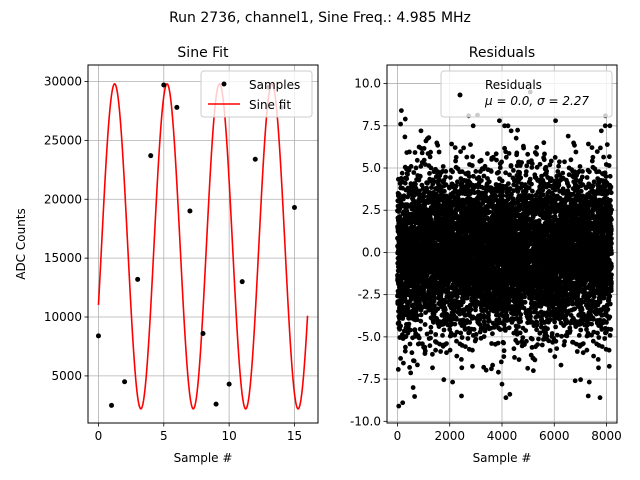  I want to click on legend-sine-fit-label: Sine fit, so click(270, 105).